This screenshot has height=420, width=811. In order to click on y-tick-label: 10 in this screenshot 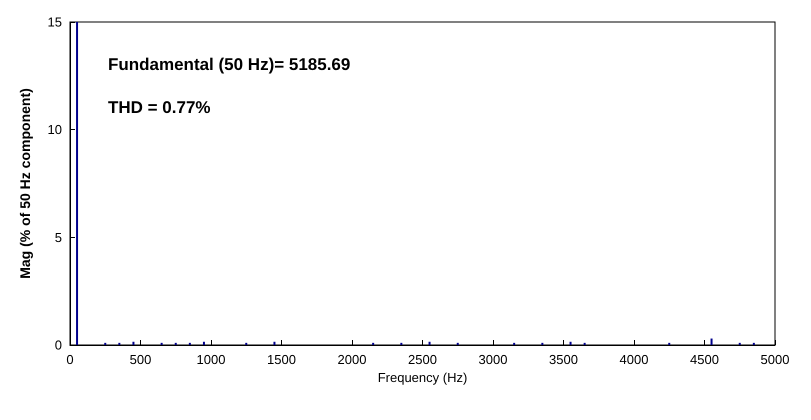, I will do `click(55, 130)`.